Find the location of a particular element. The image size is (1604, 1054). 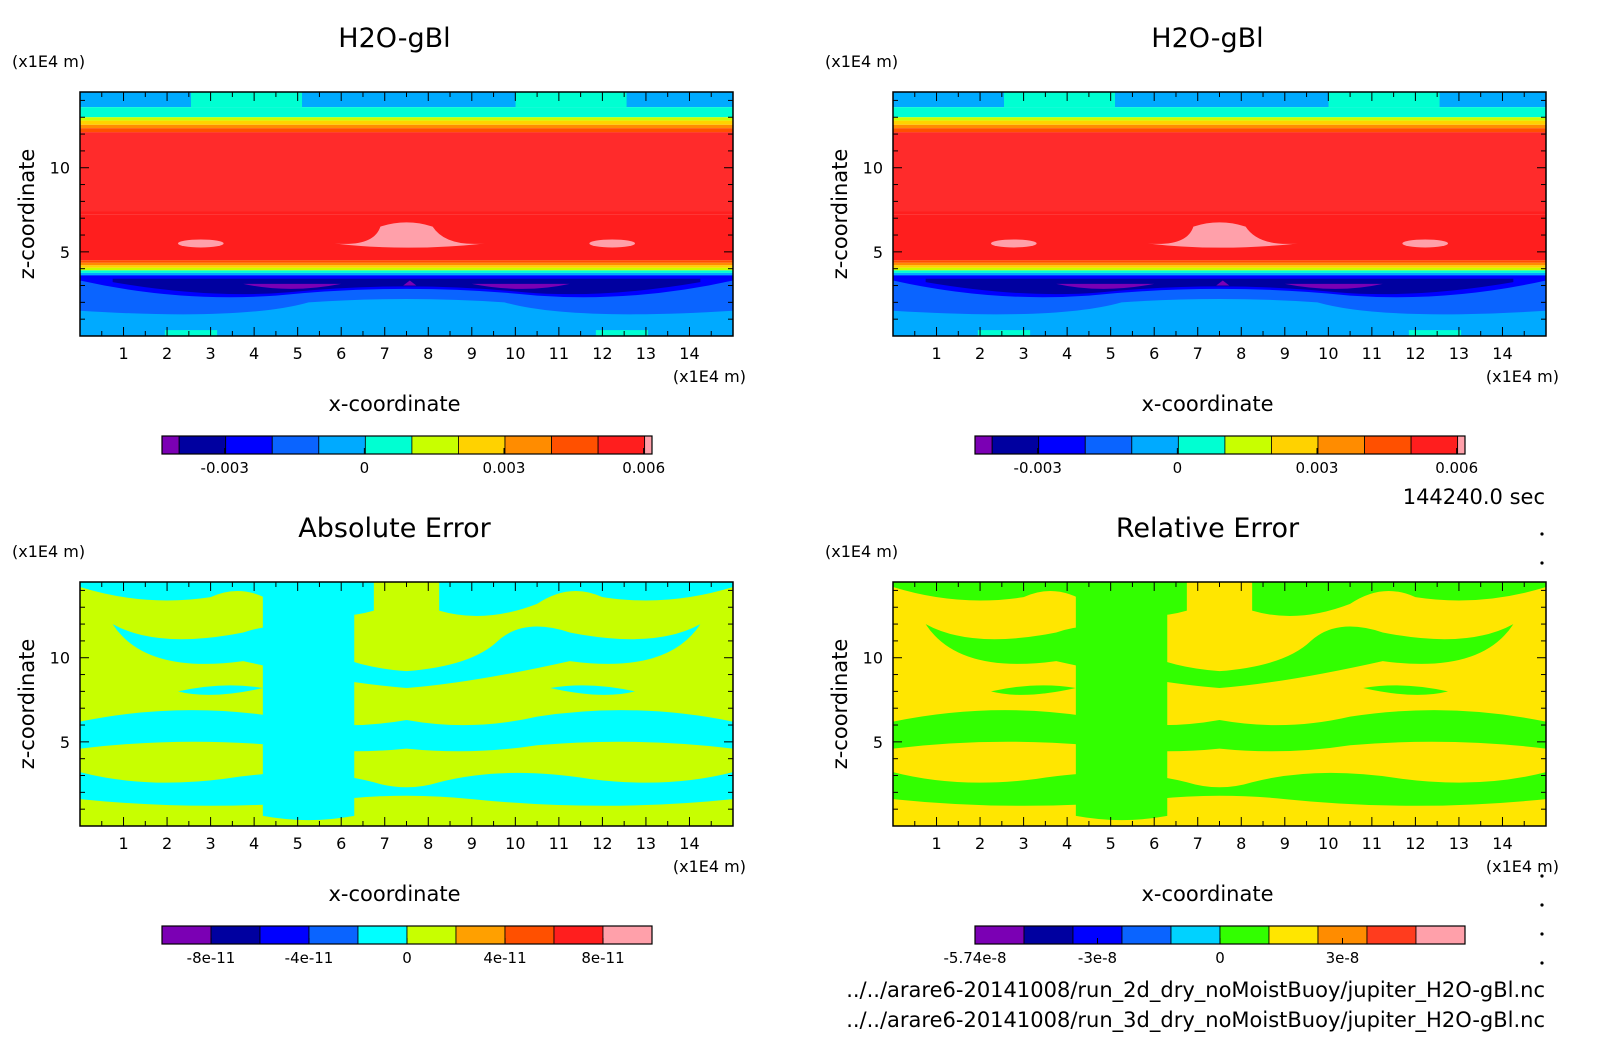

colorbar-tick-label: -5.74e-8 is located at coordinates (975, 958).